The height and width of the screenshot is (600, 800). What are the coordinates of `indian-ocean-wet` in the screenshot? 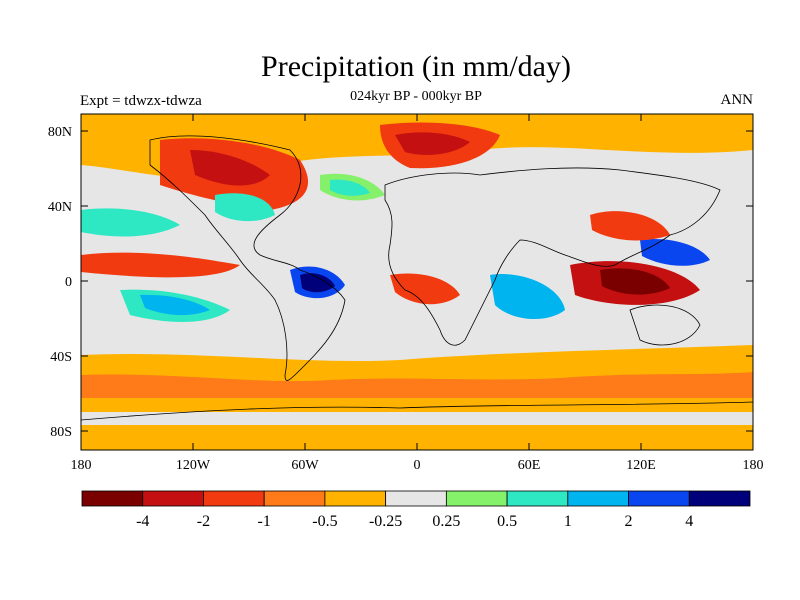 It's located at (527, 297).